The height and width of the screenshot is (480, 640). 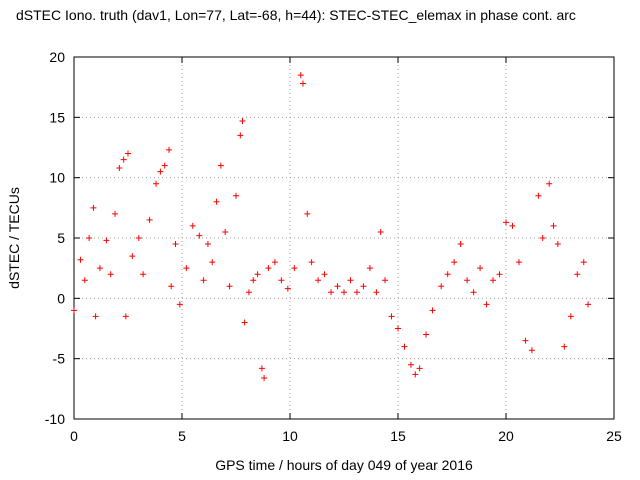 I want to click on x-tick-label: 10, so click(x=290, y=436).